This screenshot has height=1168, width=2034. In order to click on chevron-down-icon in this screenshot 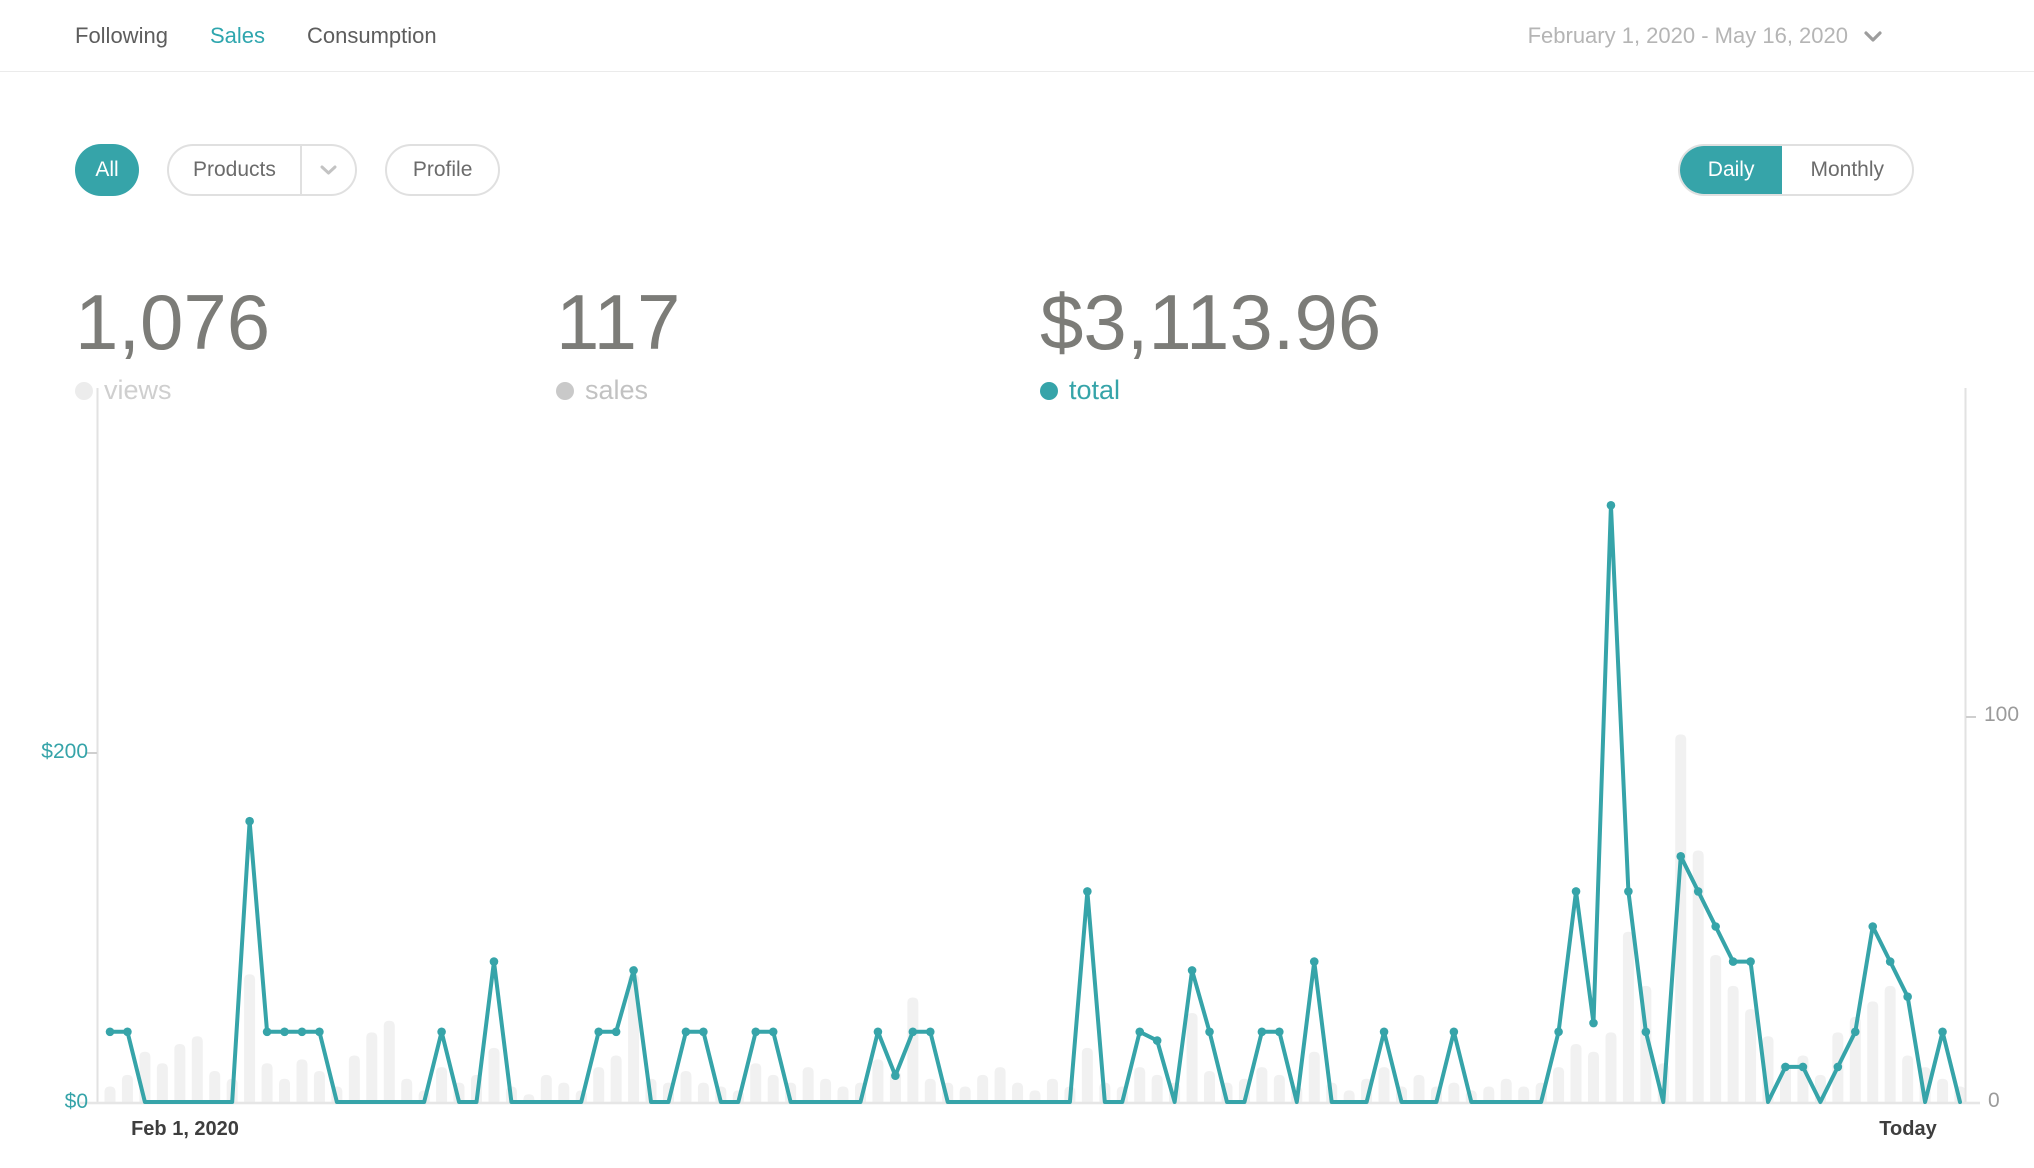, I will do `click(1873, 36)`.